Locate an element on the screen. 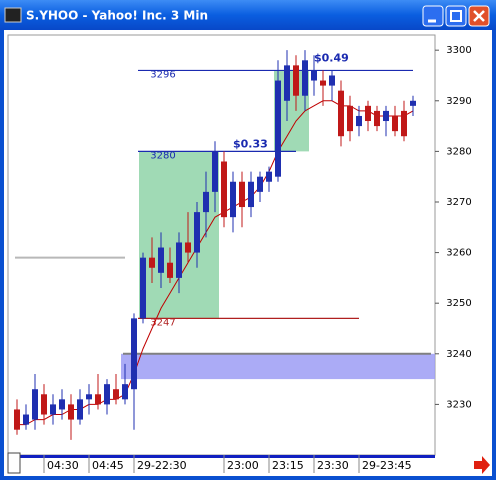 The width and height of the screenshot is (496, 484). window-buttons is located at coordinates (456, 16).